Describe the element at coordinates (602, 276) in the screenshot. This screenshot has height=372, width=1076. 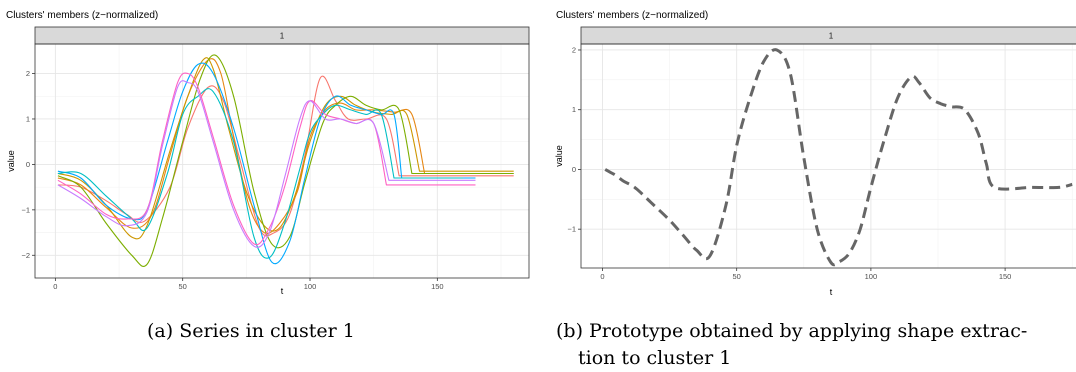
I see `chart-b-xtick-label: 0` at that location.